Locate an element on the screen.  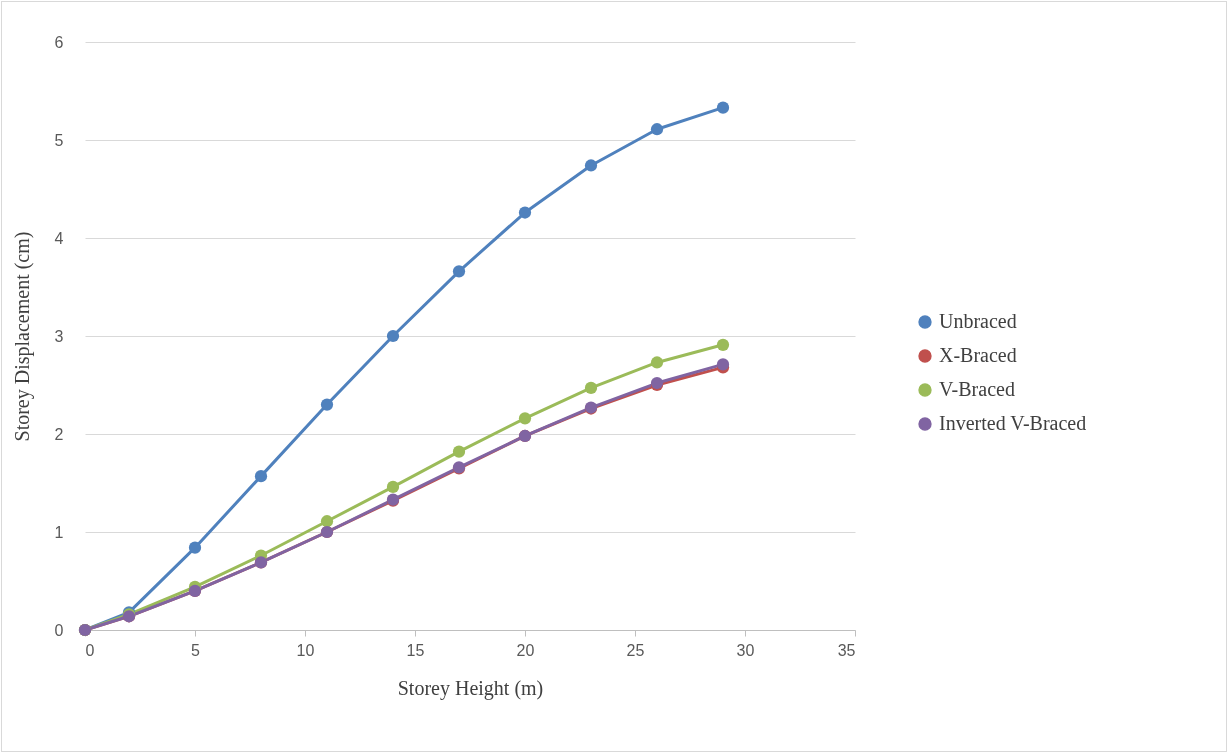
x-tick-label: 25 is located at coordinates (635, 650).